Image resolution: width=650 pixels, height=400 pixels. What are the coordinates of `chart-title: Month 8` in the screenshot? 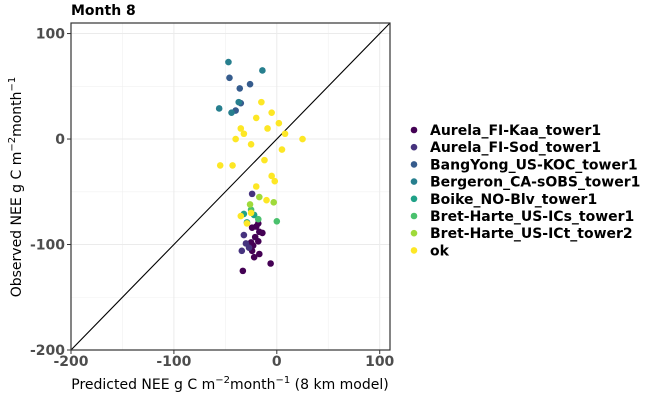 It's located at (103, 11).